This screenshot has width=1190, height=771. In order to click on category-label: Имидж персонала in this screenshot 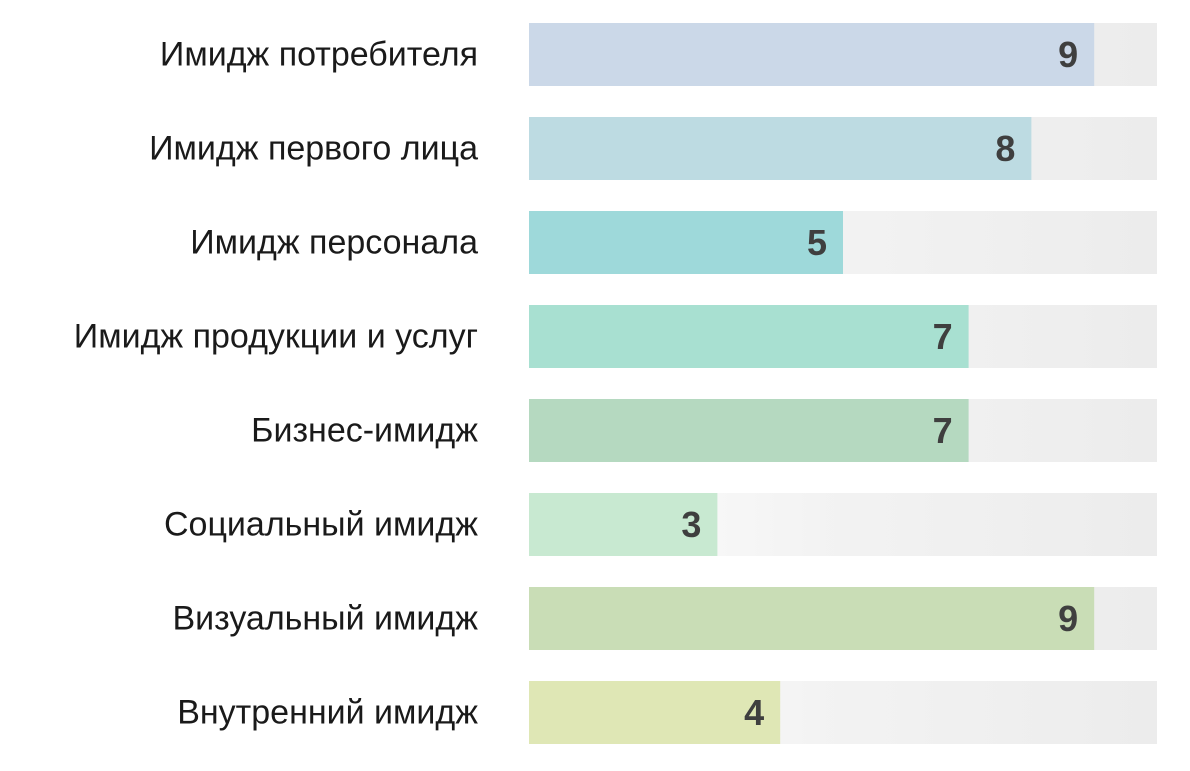, I will do `click(334, 243)`.